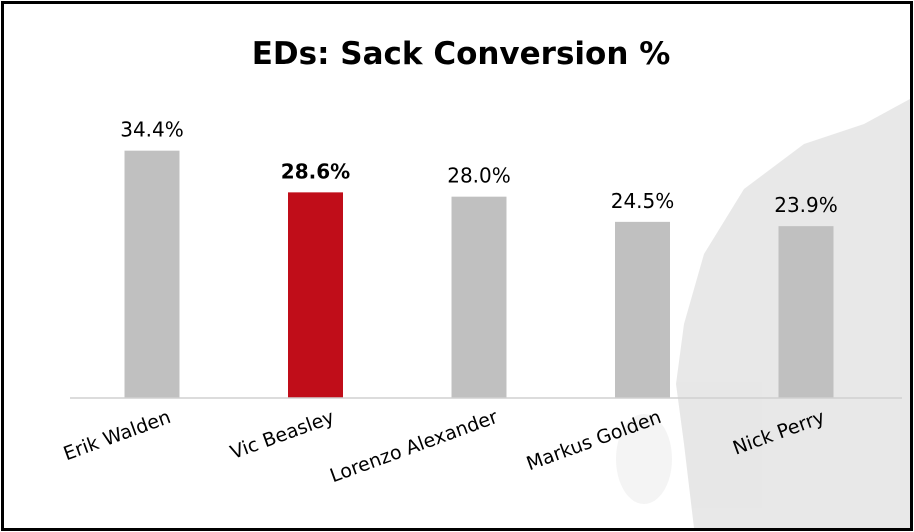 The image size is (914, 532). I want to click on bar-erik-walden, so click(152, 274).